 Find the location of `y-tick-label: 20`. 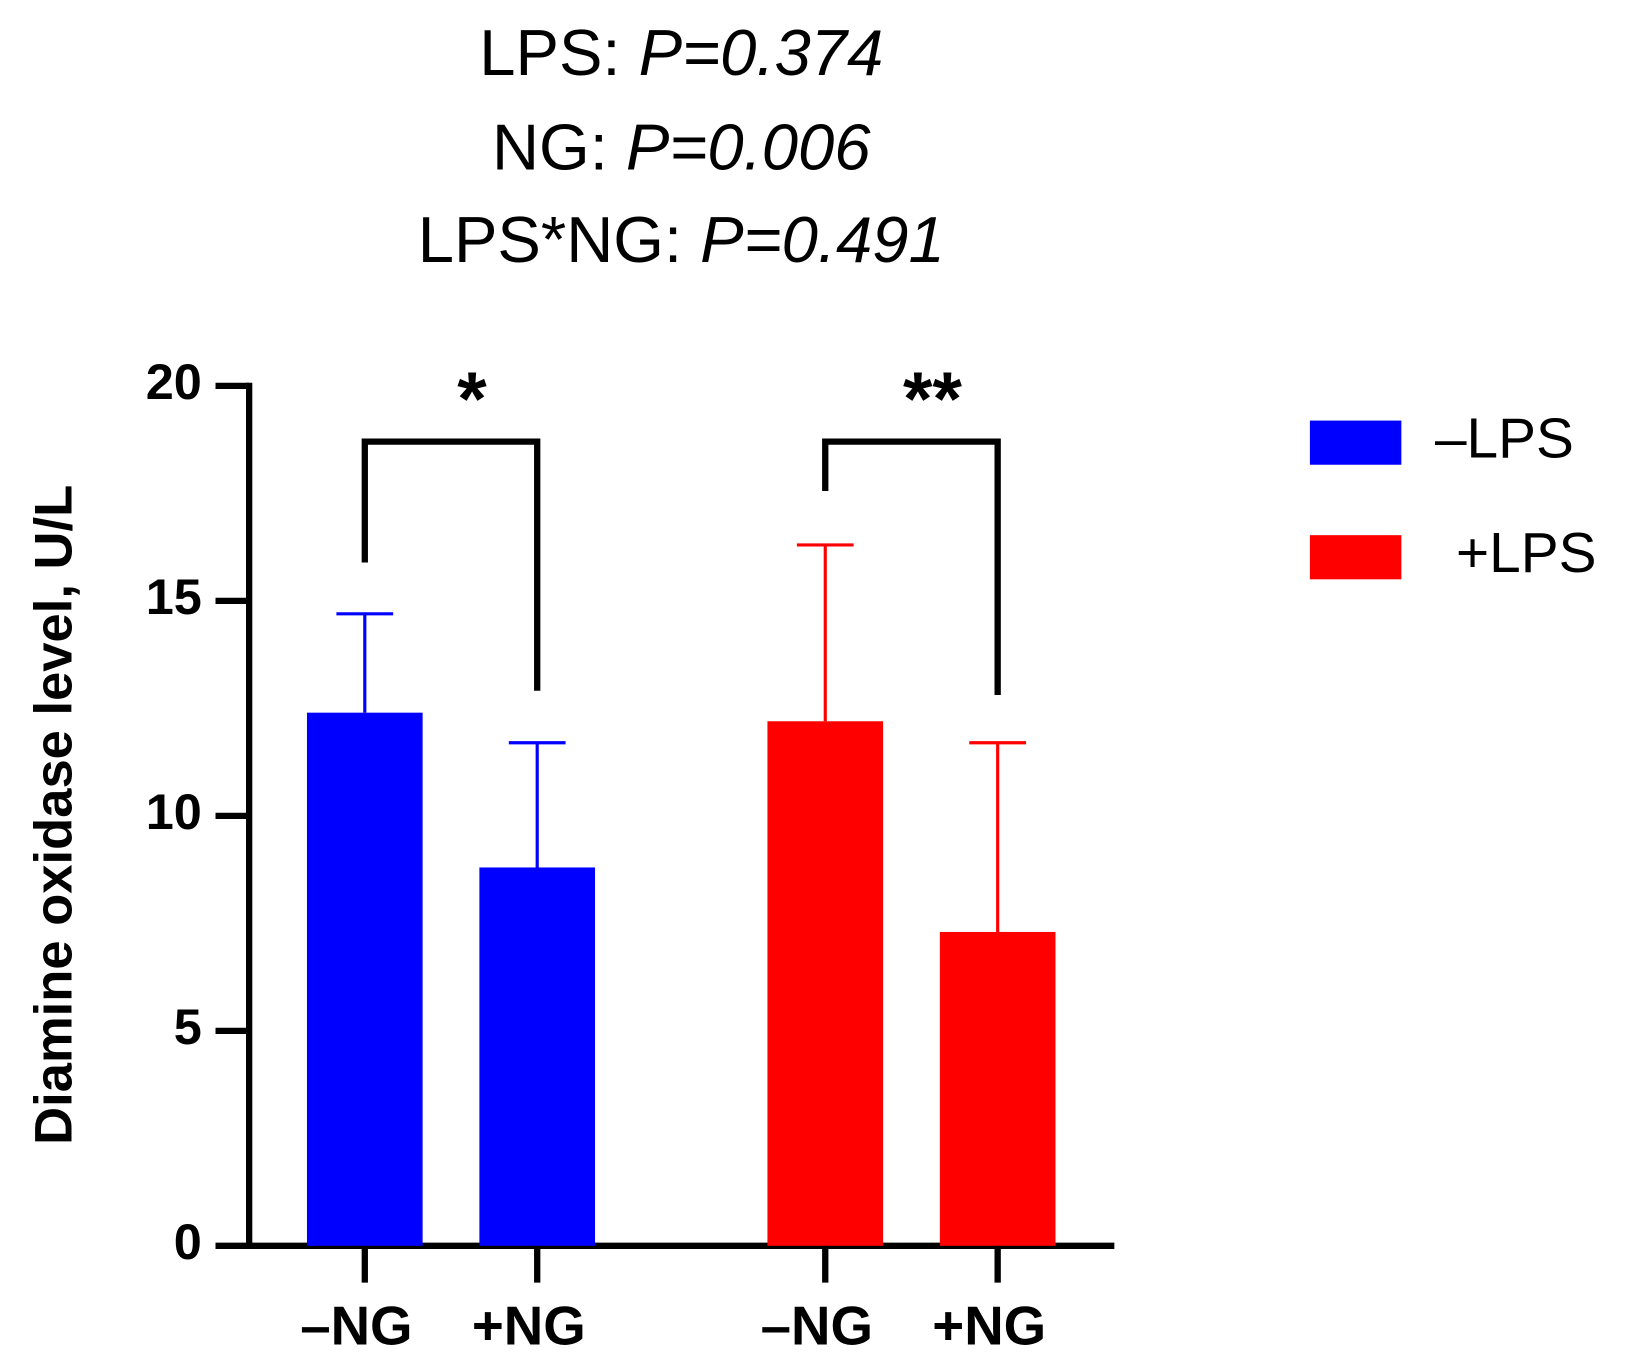

y-tick-label: 20 is located at coordinates (174, 381).